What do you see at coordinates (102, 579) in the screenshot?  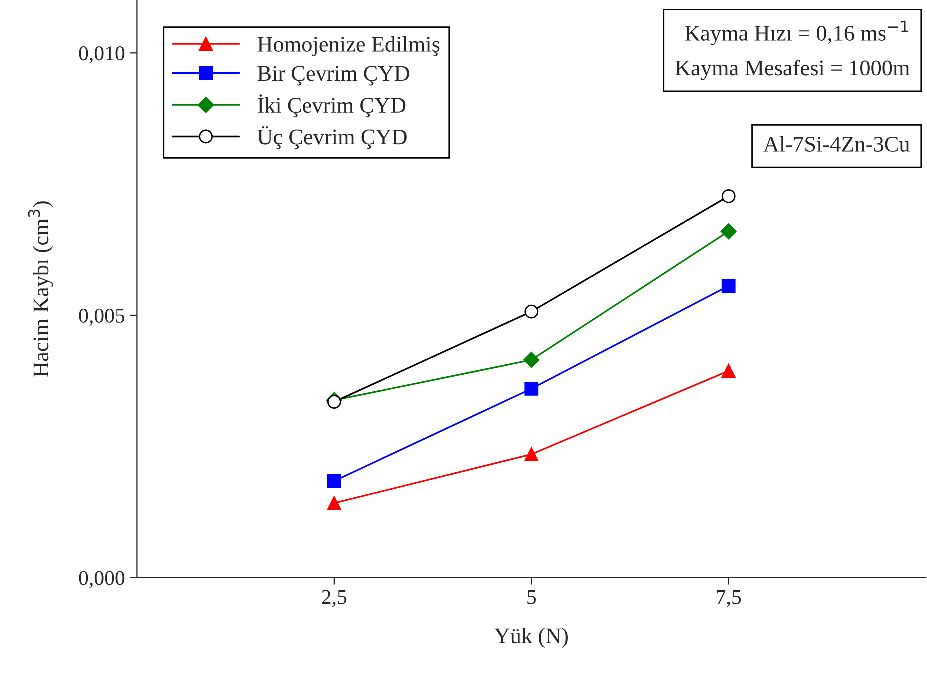 I see `y-tick-label: 0,000` at bounding box center [102, 579].